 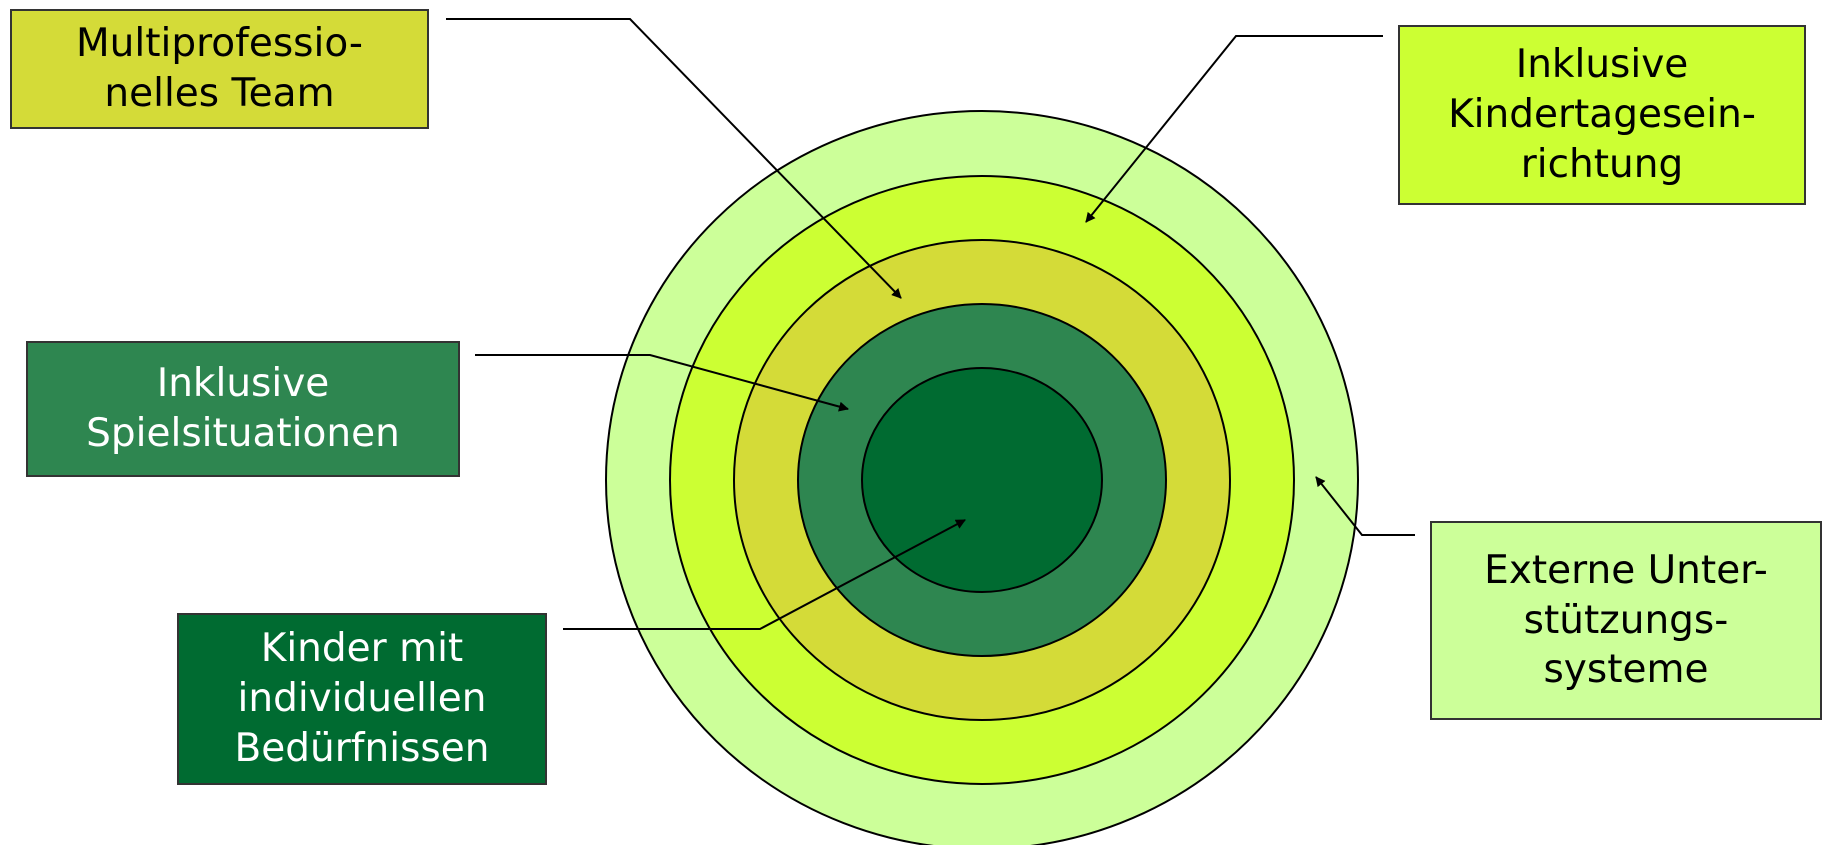 I want to click on label-multiprofessionelles-team: Multiprofessio- nelles Team, so click(x=219, y=69).